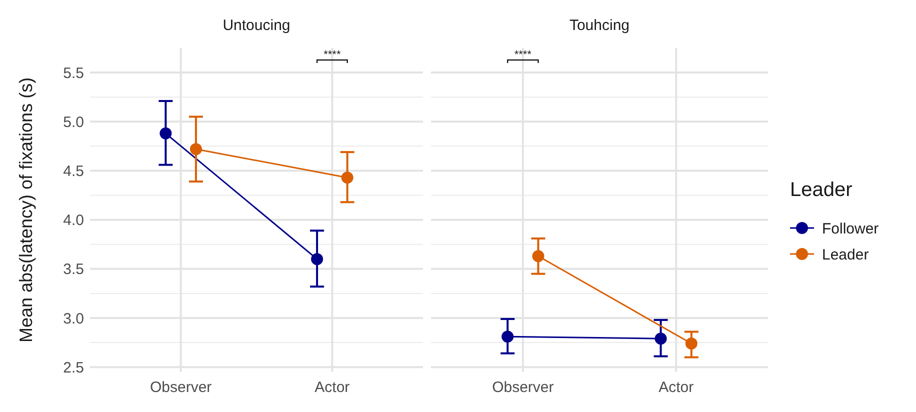 Image resolution: width=916 pixels, height=412 pixels. I want to click on chart-title: Untoucing, so click(256, 25).